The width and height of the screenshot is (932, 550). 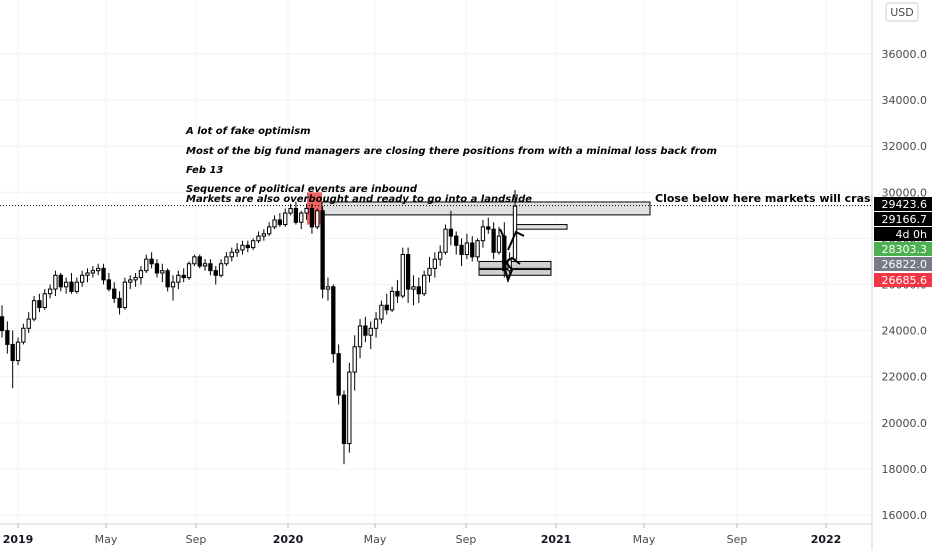 I want to click on price-tag: 29423.6, so click(x=903, y=204).